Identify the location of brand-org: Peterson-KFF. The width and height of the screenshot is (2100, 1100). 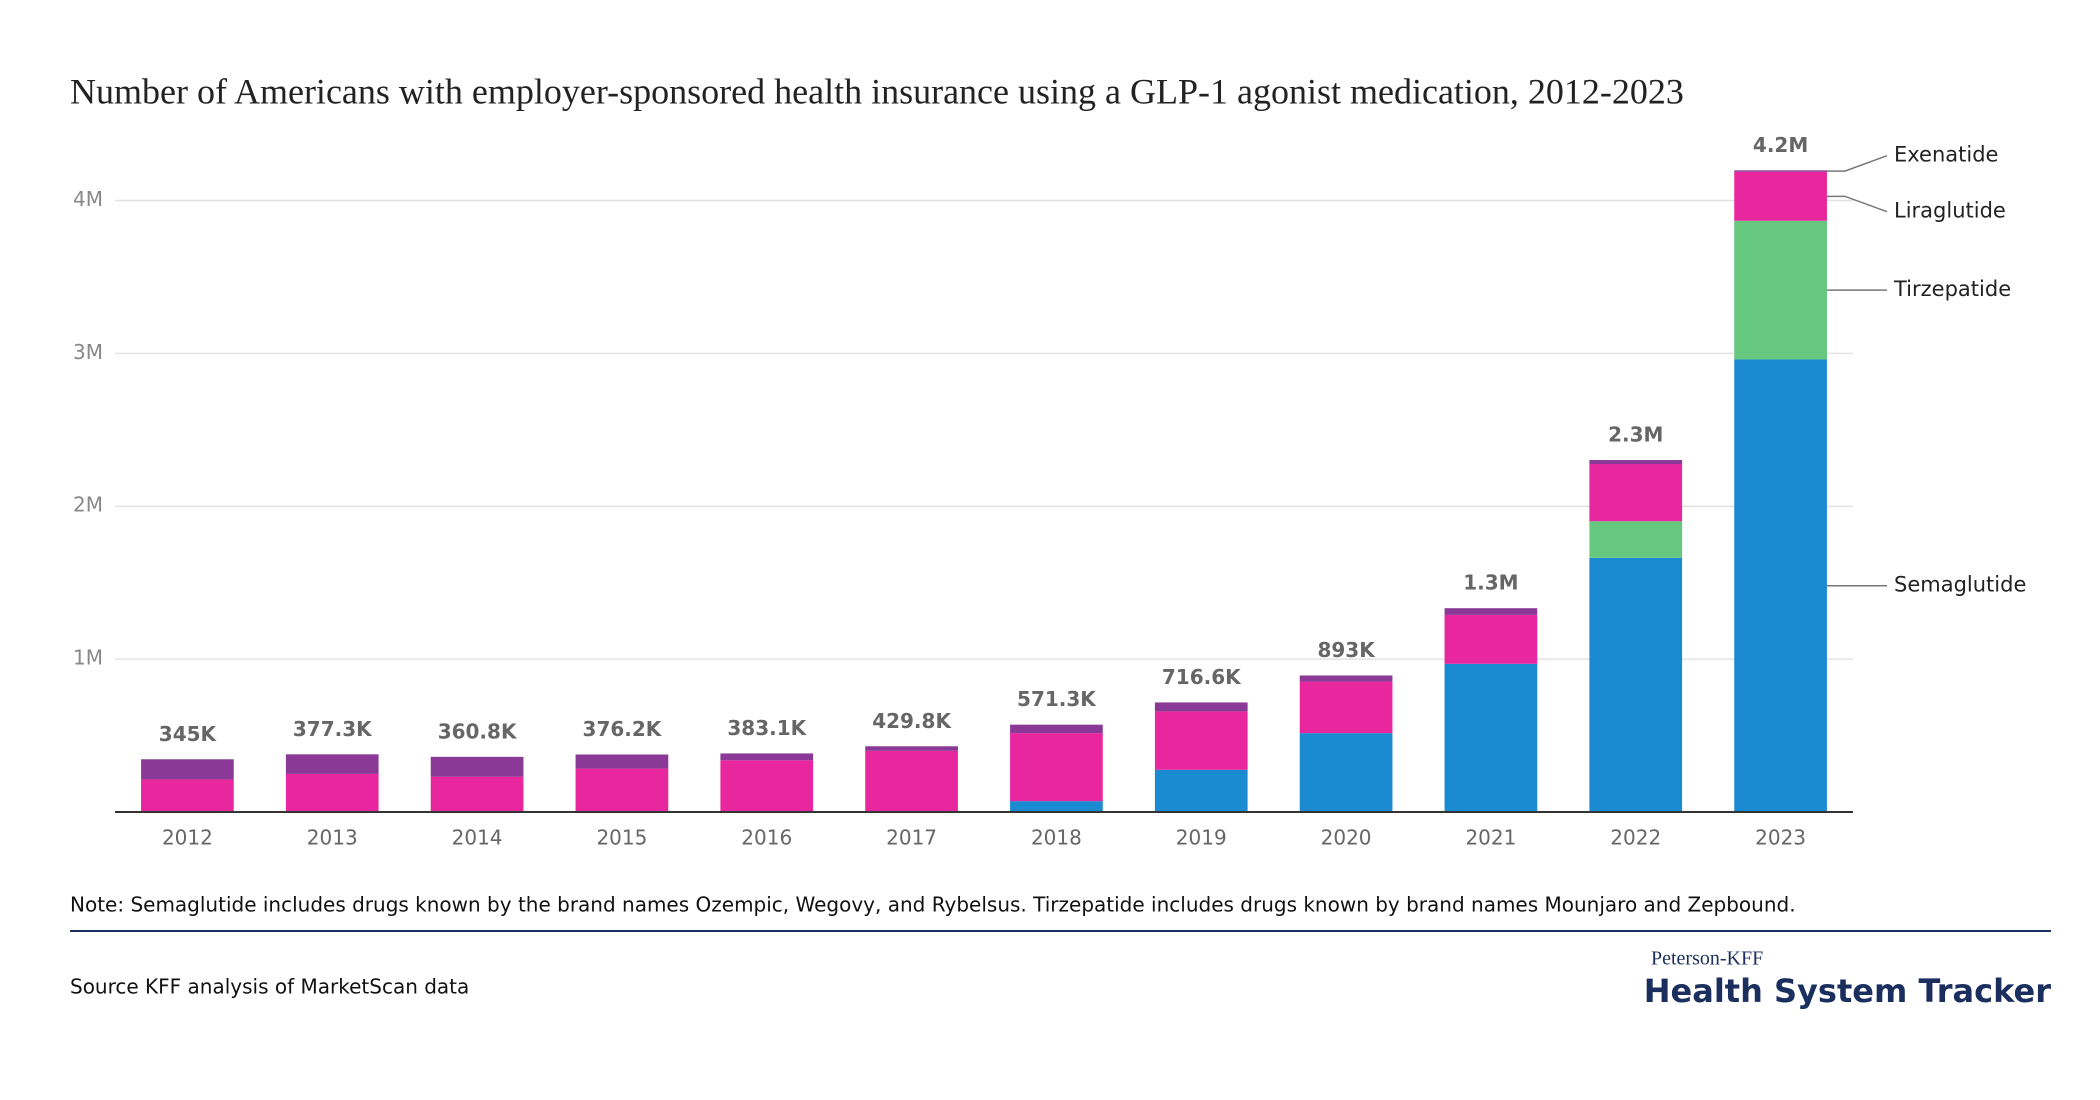
(1707, 959).